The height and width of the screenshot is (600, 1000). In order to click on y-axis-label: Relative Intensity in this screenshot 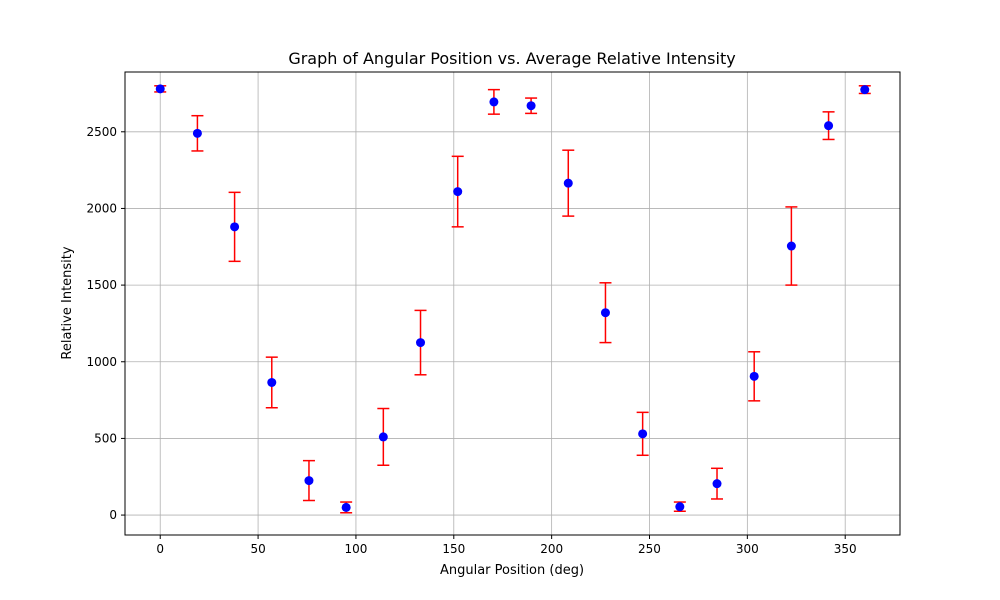, I will do `click(67, 302)`.